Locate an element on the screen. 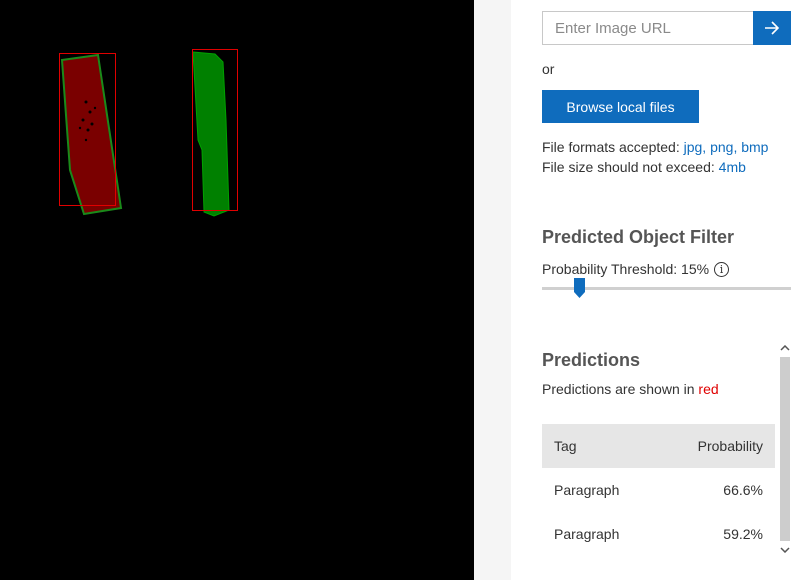 This screenshot has width=810, height=580. threshold-slider-track is located at coordinates (666, 288).